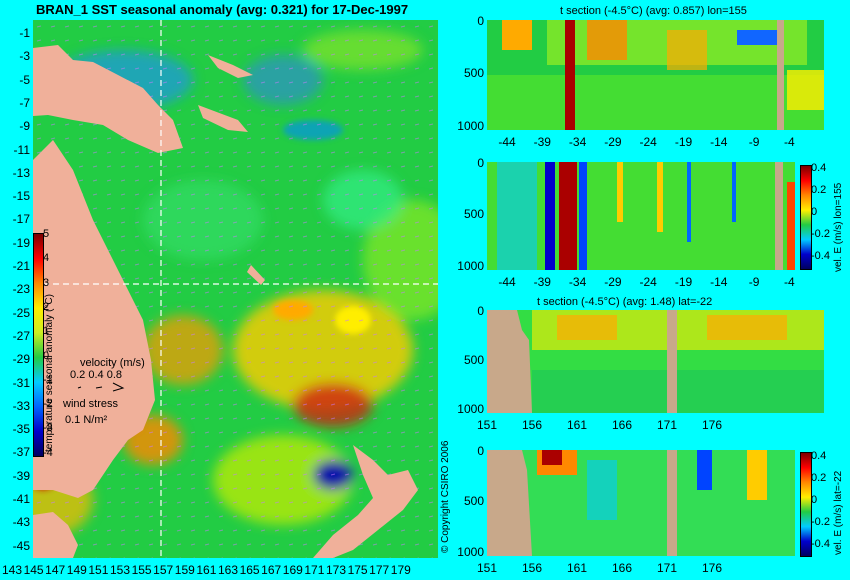 The height and width of the screenshot is (580, 850). What do you see at coordinates (625, 302) in the screenshot?
I see `panel-3-title: t section (-4.5°C) (avg: 1.48) lat=-22` at bounding box center [625, 302].